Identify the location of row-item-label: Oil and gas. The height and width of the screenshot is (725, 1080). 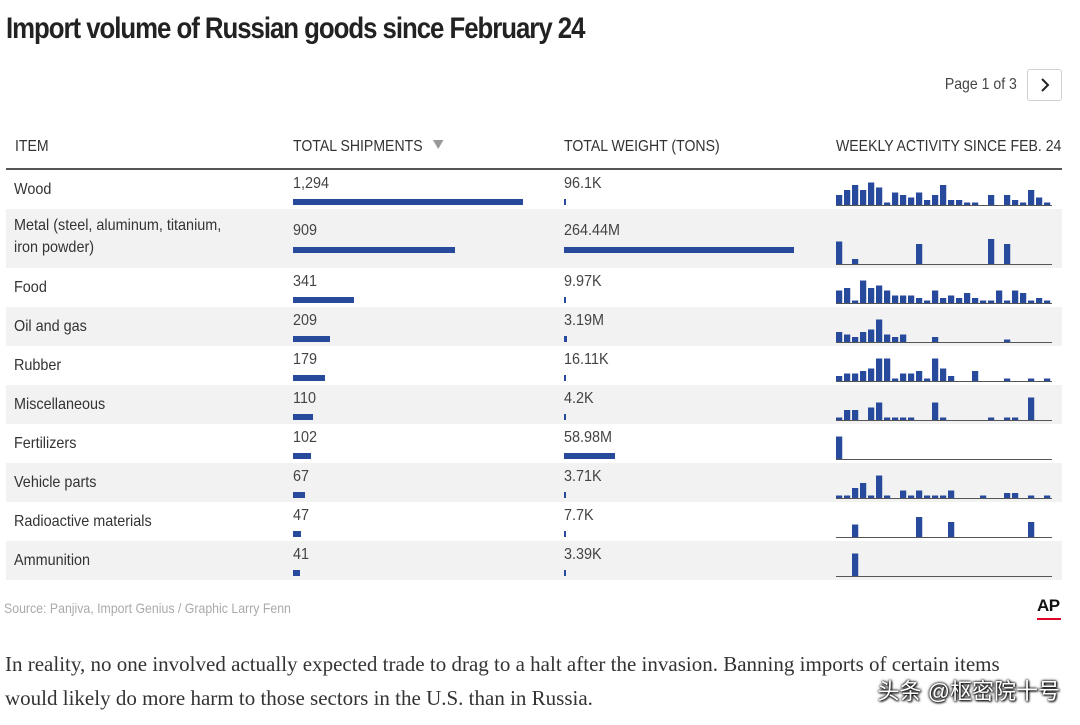
(50, 326).